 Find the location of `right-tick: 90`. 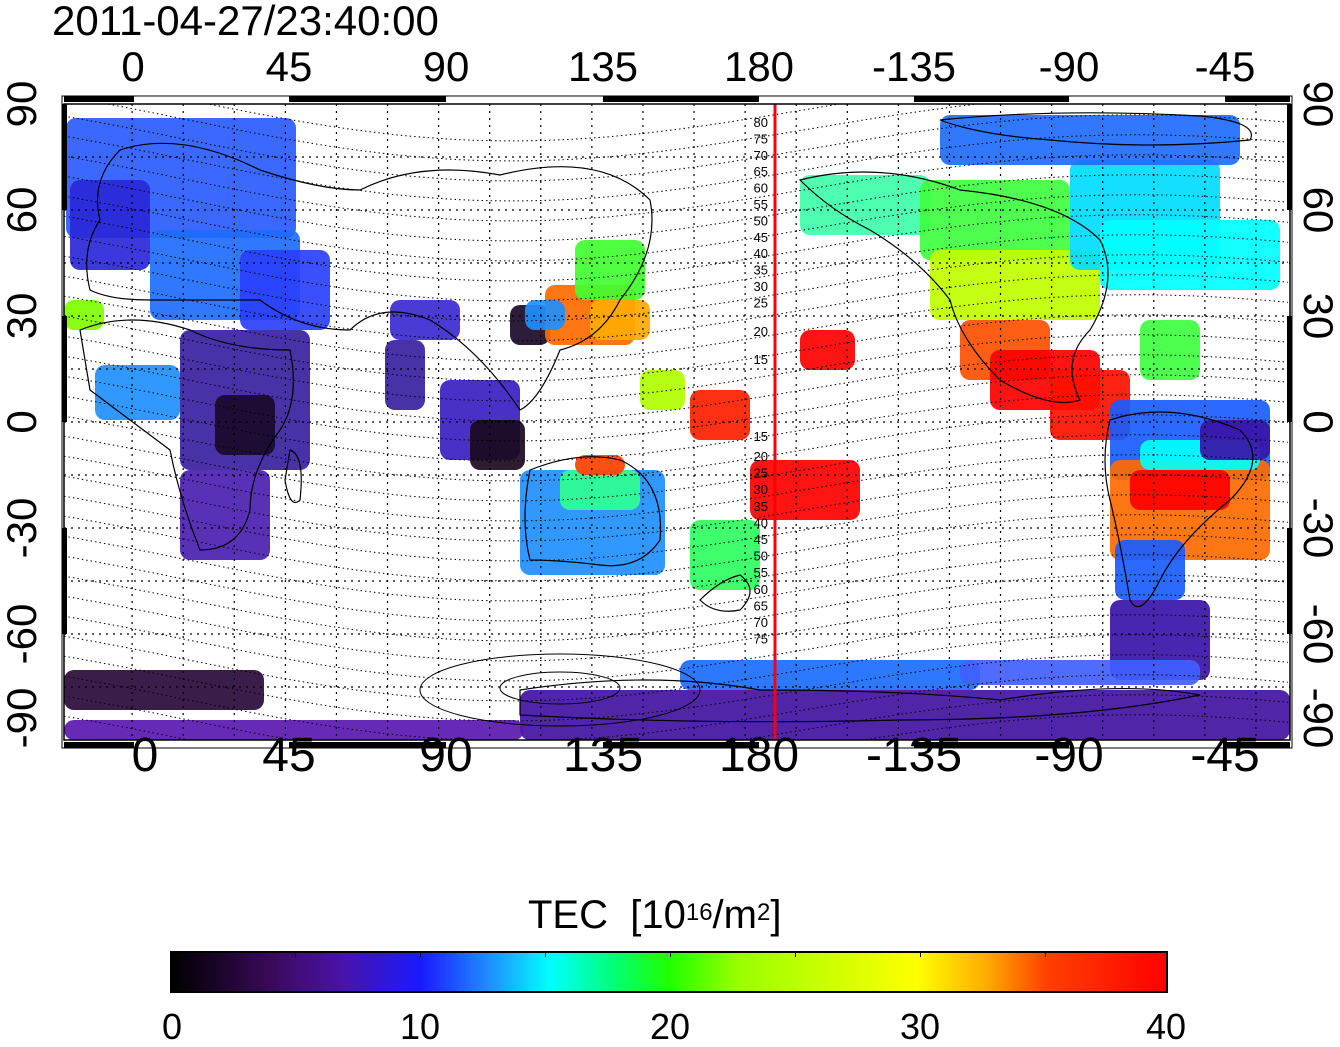

right-tick: 90 is located at coordinates (1317, 104).